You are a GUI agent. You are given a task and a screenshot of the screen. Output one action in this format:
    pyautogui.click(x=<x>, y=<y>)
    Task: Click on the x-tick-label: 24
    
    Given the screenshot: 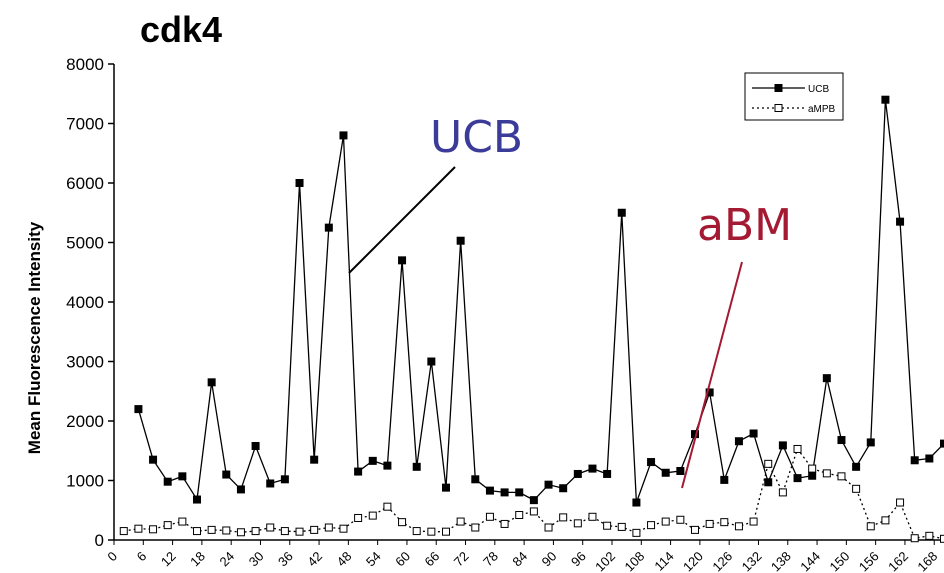 What is the action you would take?
    pyautogui.click(x=226, y=559)
    